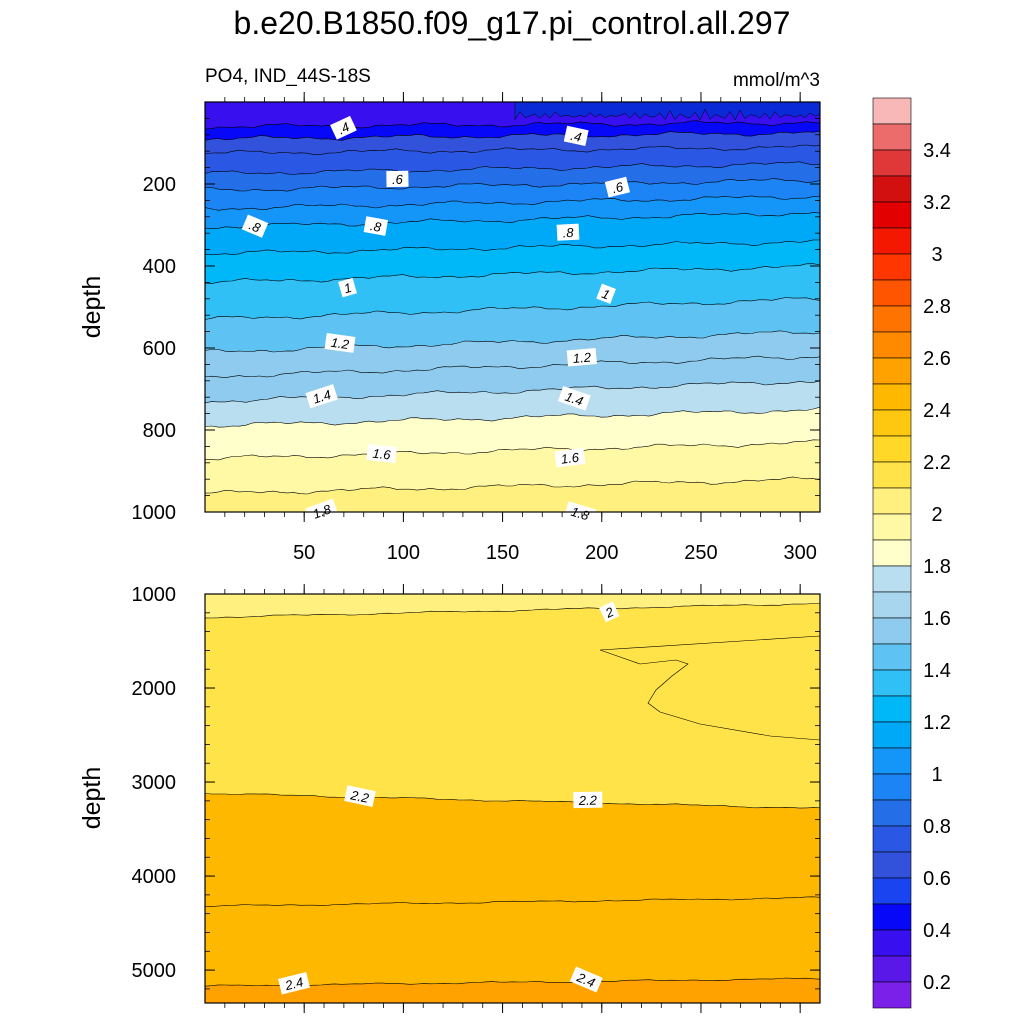  Describe the element at coordinates (359, 796) in the screenshot. I see `contour-label-text: 2.2` at that location.